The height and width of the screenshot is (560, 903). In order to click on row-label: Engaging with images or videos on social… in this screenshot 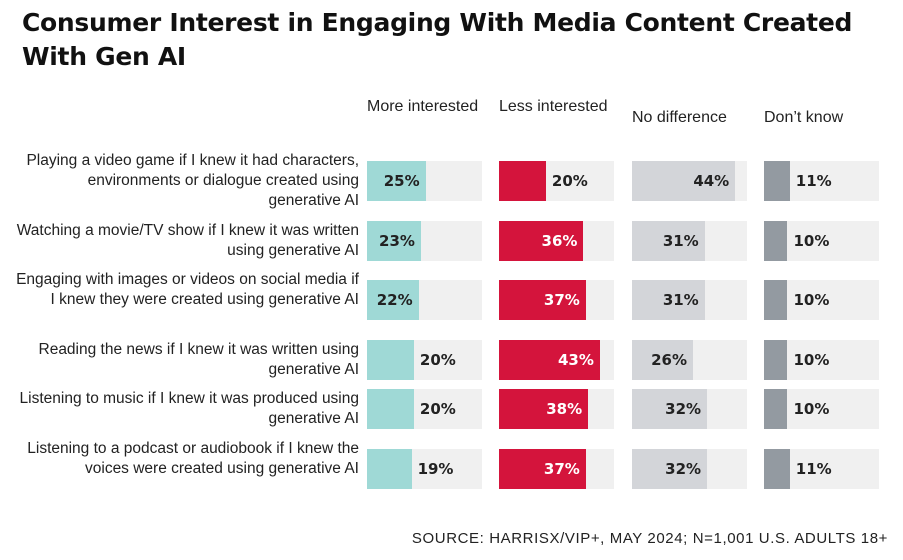, I will do `click(187, 289)`.